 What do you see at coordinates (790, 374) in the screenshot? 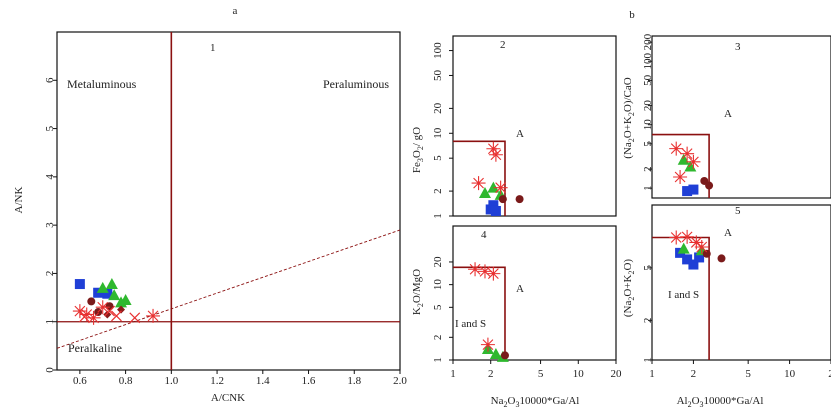
I see `x-tick-label: 10` at bounding box center [790, 374].